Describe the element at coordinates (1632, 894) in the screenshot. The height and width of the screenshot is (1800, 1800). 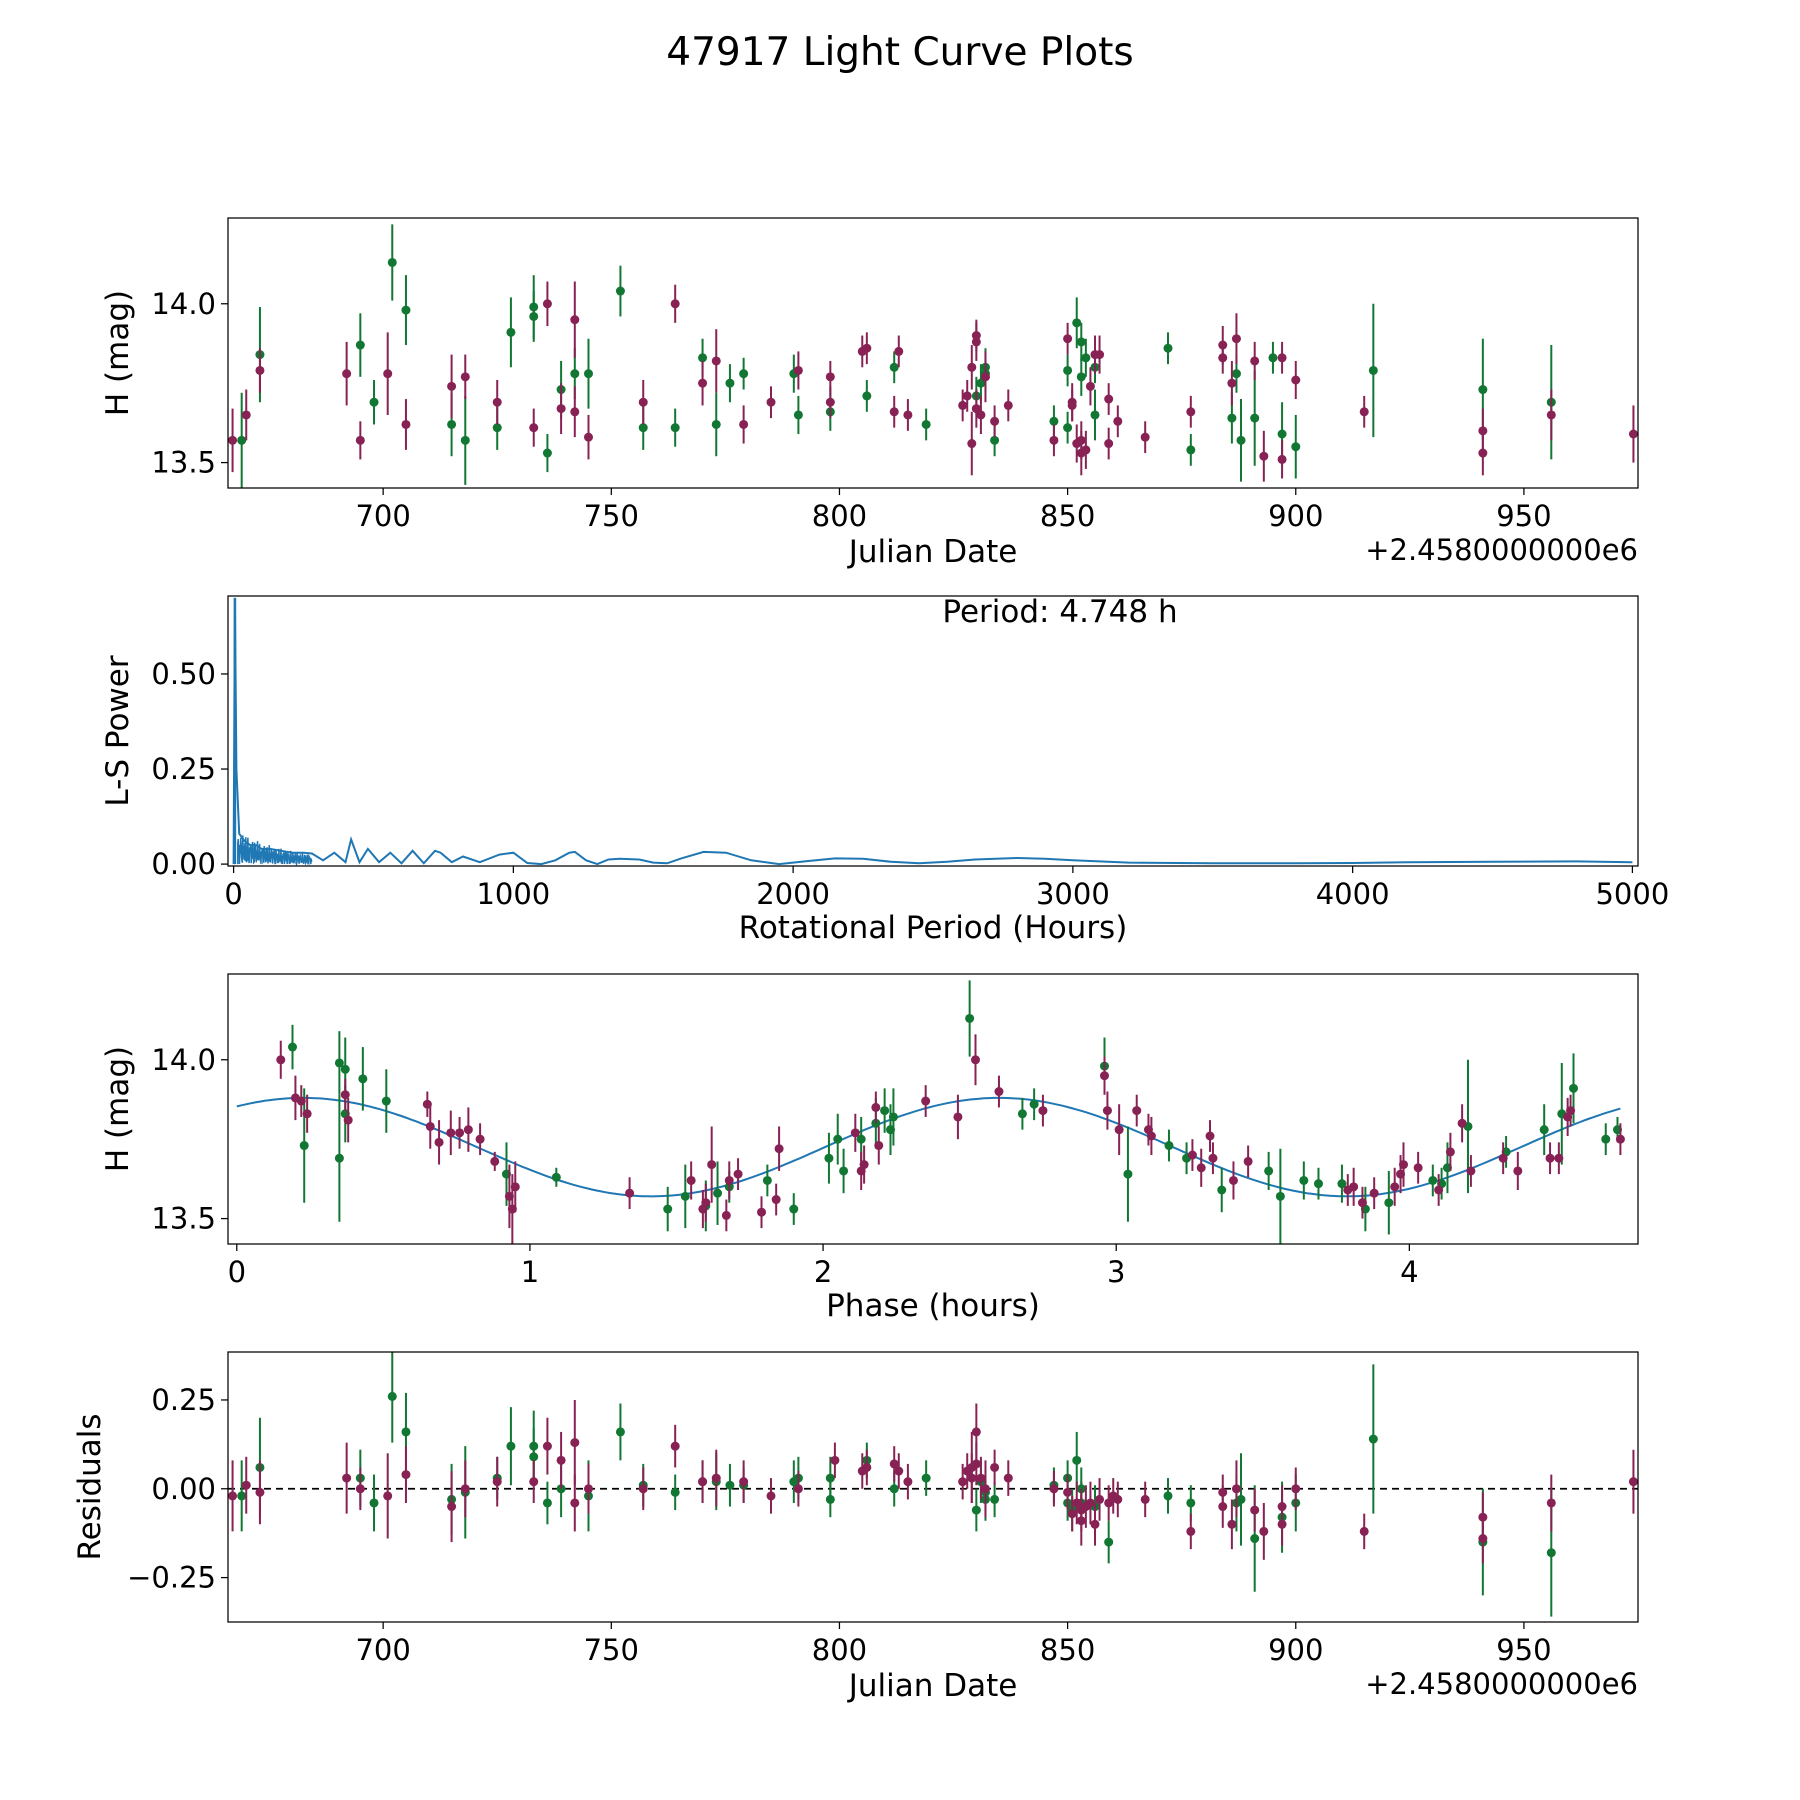
I see `periodogram-xtick-label: 5000` at that location.